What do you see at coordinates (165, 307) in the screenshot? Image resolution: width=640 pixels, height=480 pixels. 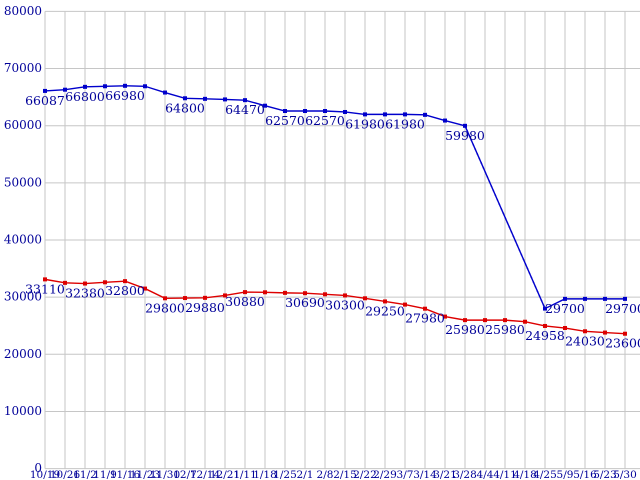 I see `lower-series-point-label: 29800` at bounding box center [165, 307].